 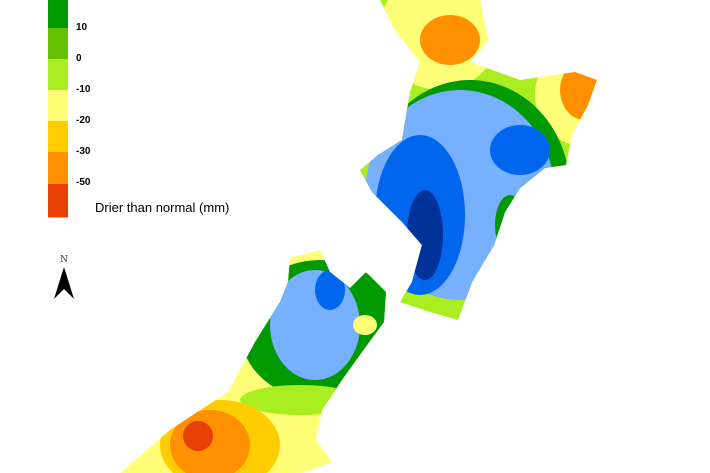 What do you see at coordinates (64, 283) in the screenshot?
I see `north-arrow-icon` at bounding box center [64, 283].